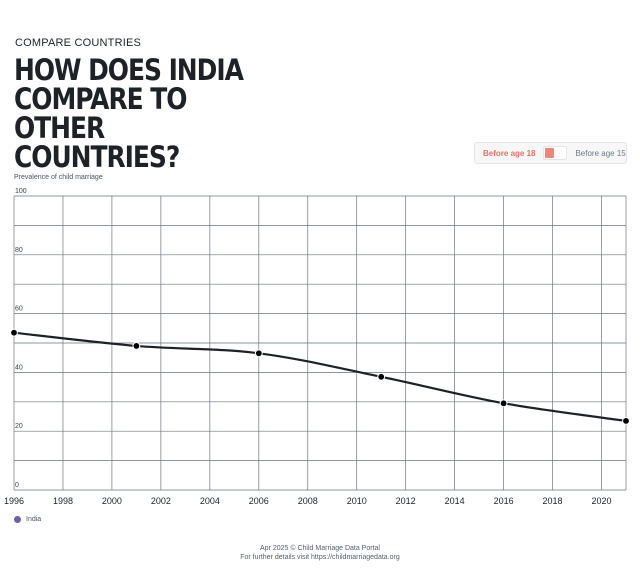  Describe the element at coordinates (161, 501) in the screenshot. I see `x-tick-label: 2002` at that location.